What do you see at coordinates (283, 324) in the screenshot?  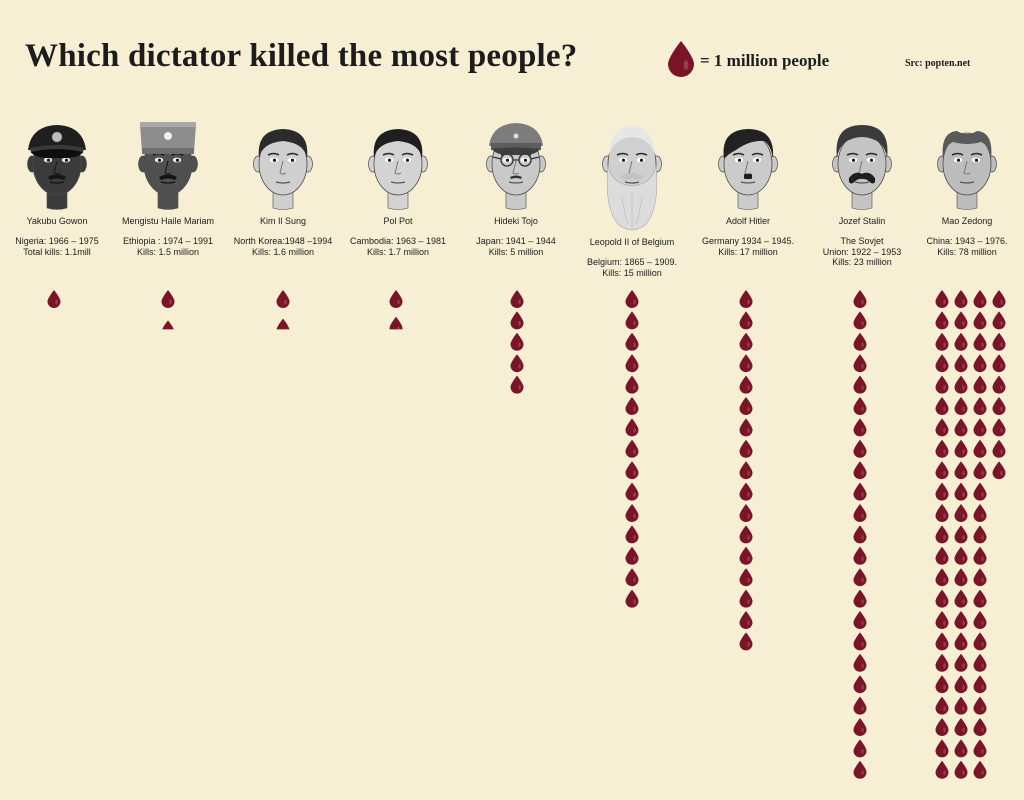 I see `partial-blood-drop-icon` at bounding box center [283, 324].